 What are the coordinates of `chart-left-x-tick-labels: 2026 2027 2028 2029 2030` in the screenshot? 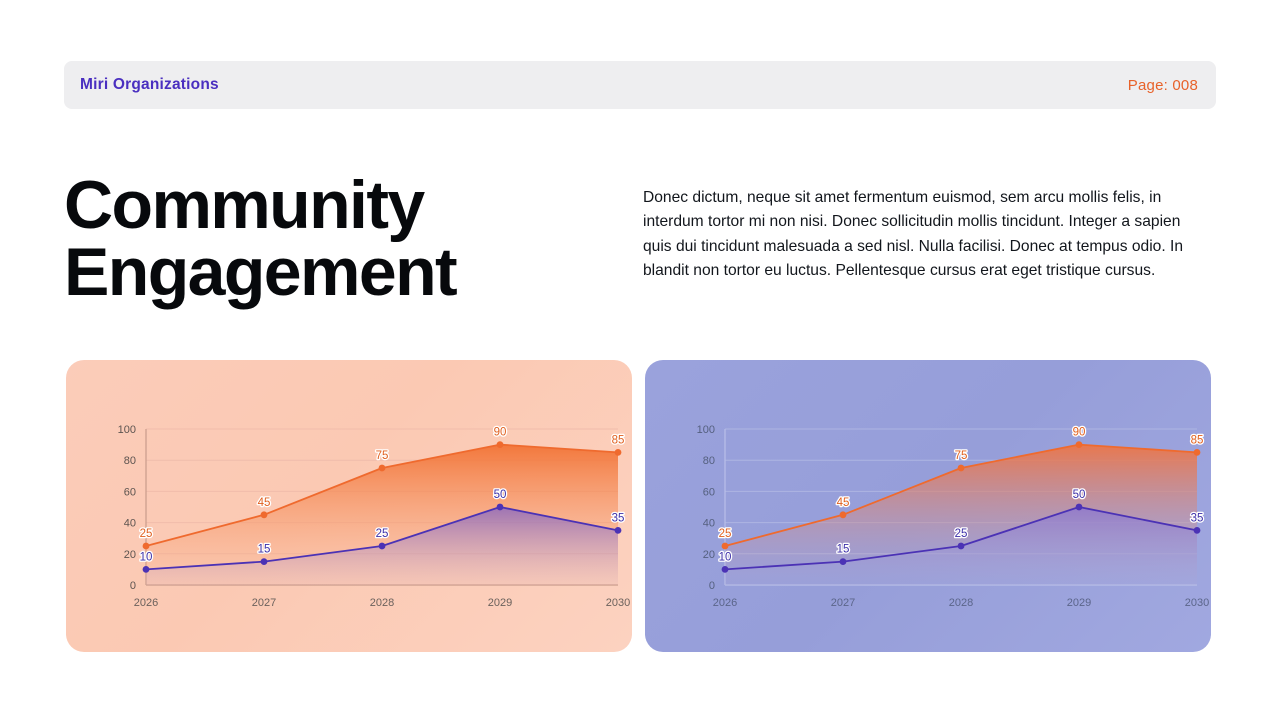 It's located at (382, 603).